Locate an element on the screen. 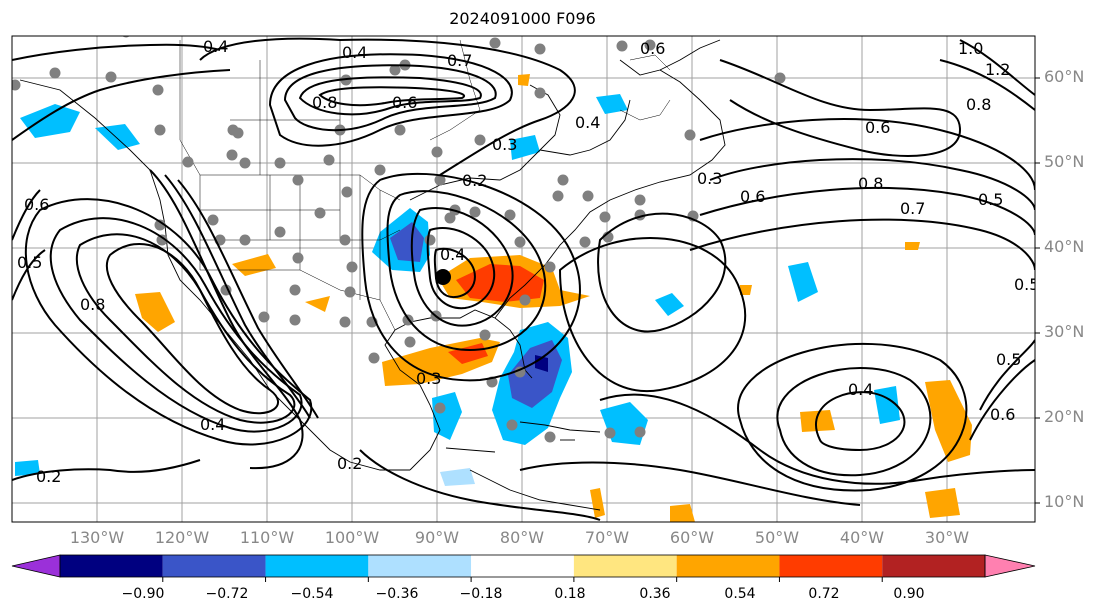 The image size is (1105, 615). colorbar-extend-max is located at coordinates (1010, 566).